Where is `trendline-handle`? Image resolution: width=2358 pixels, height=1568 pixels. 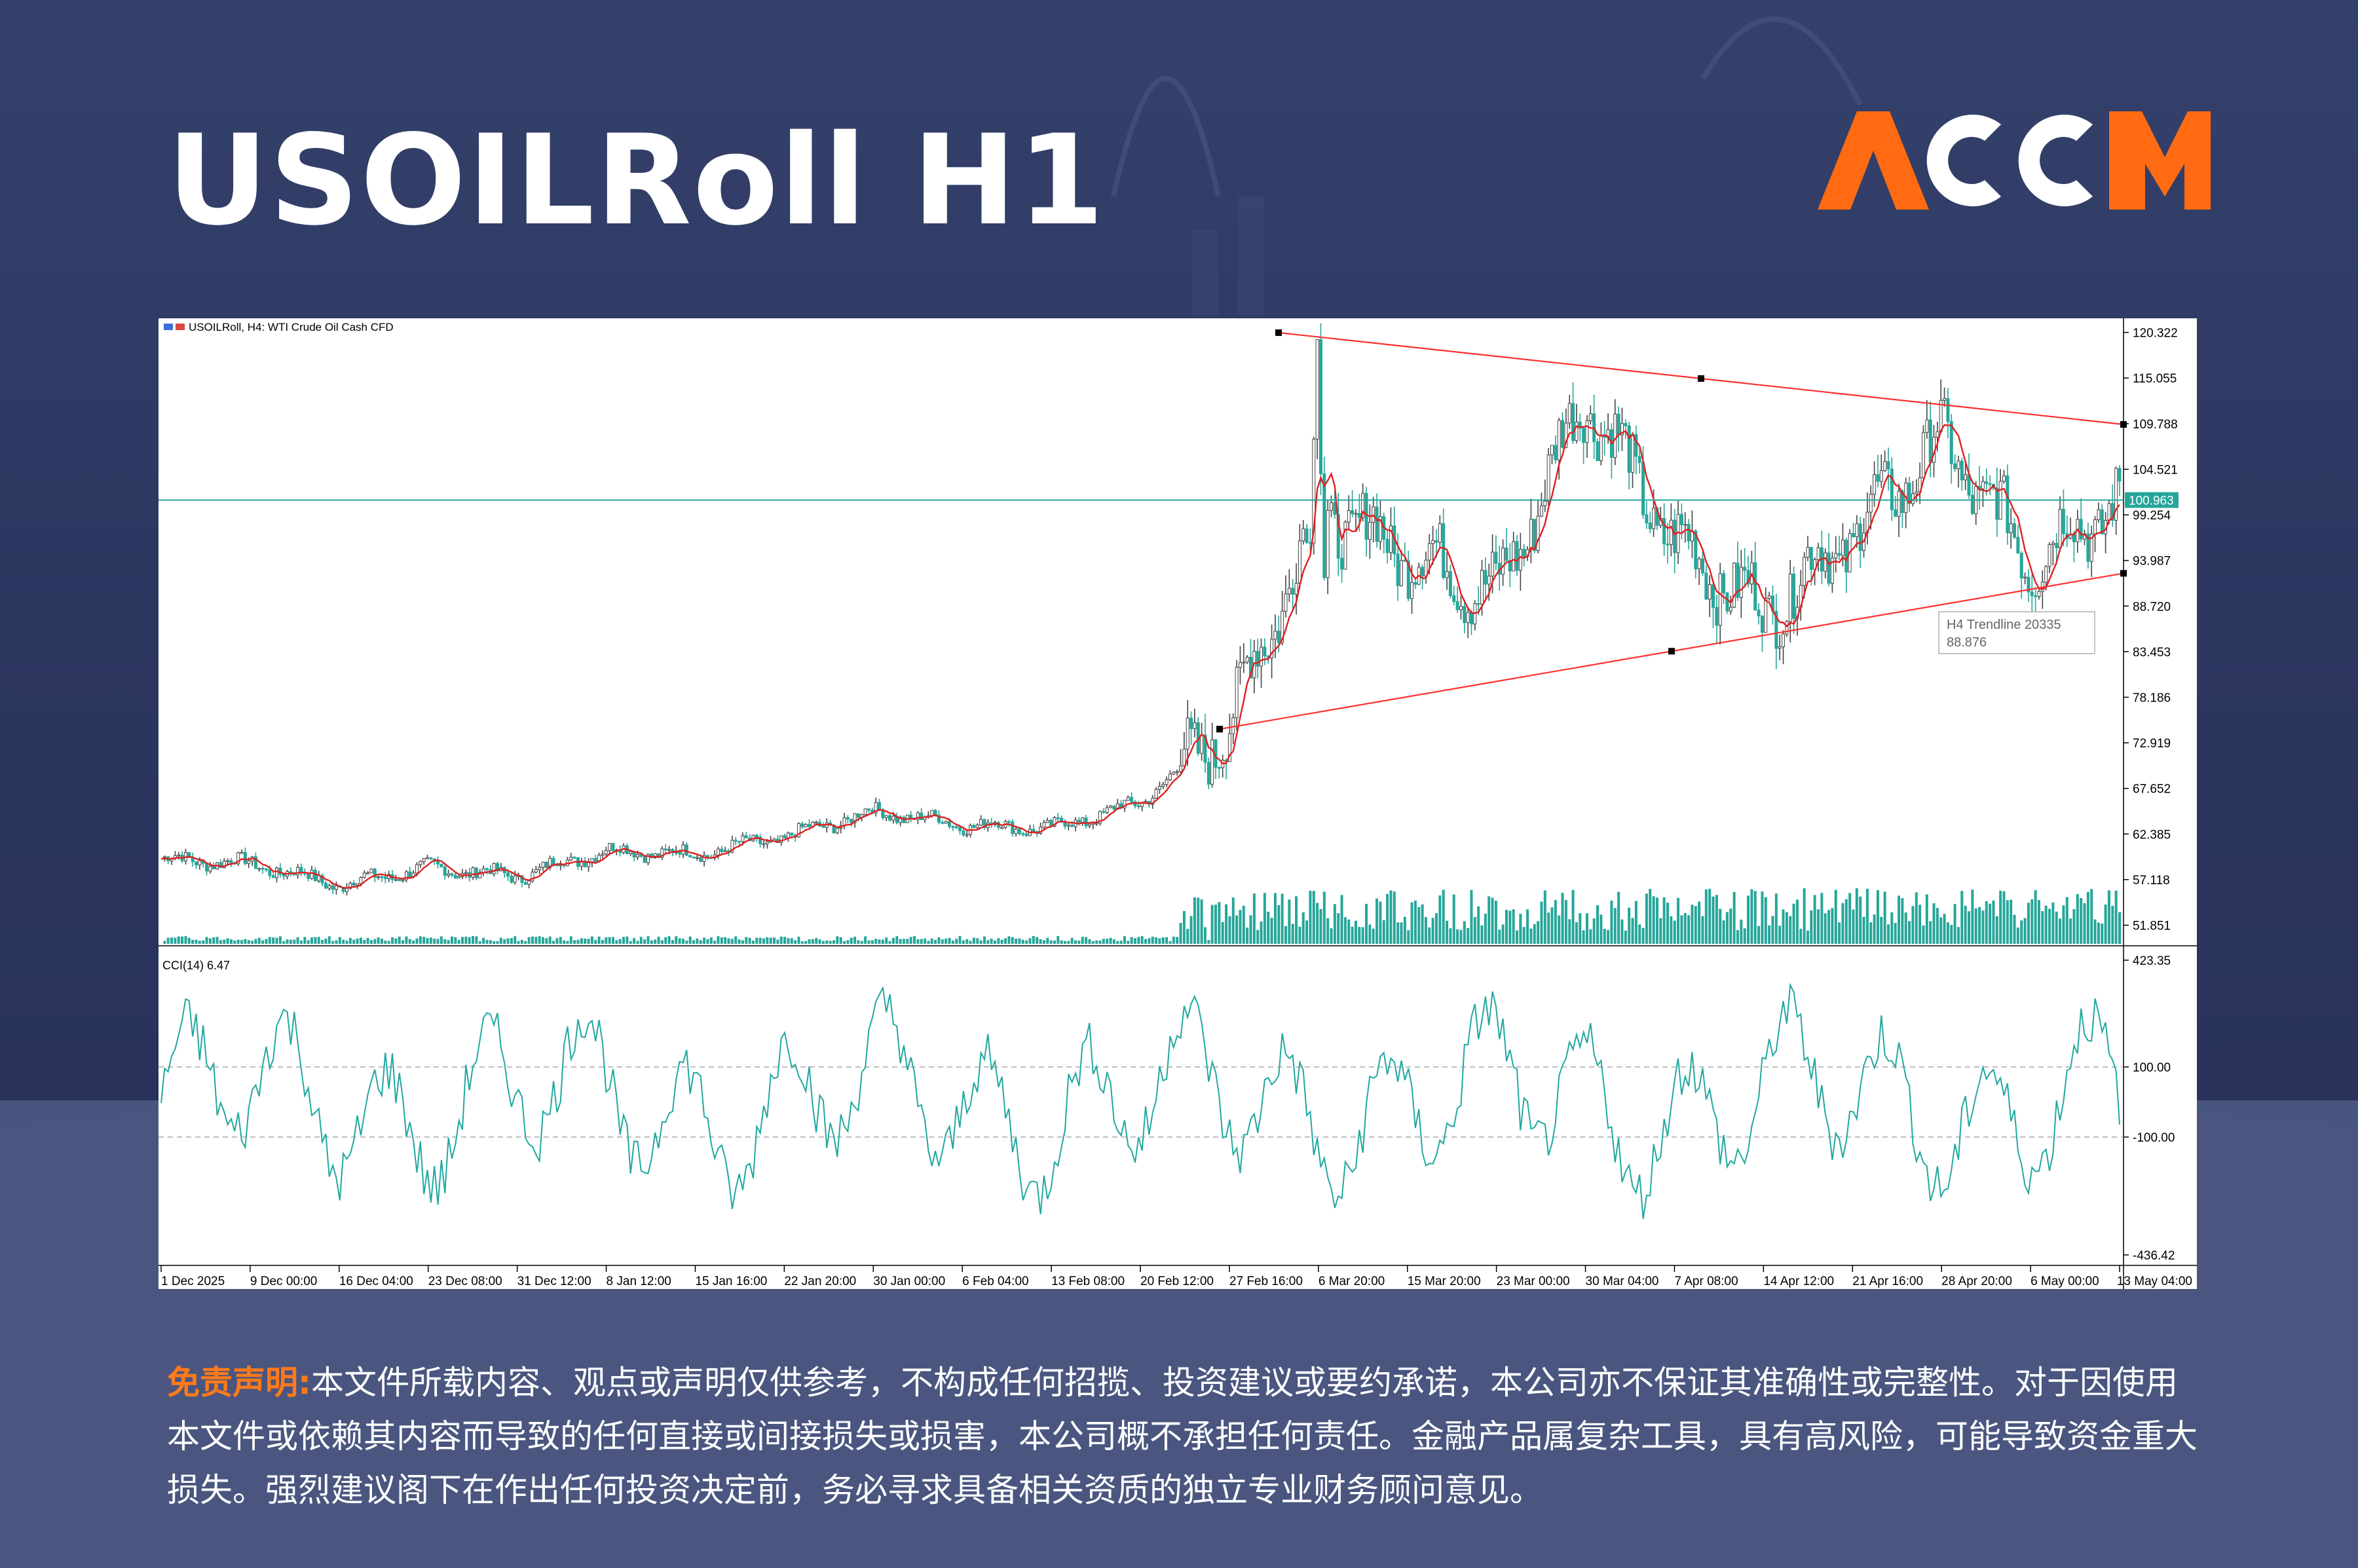 trendline-handle is located at coordinates (2124, 573).